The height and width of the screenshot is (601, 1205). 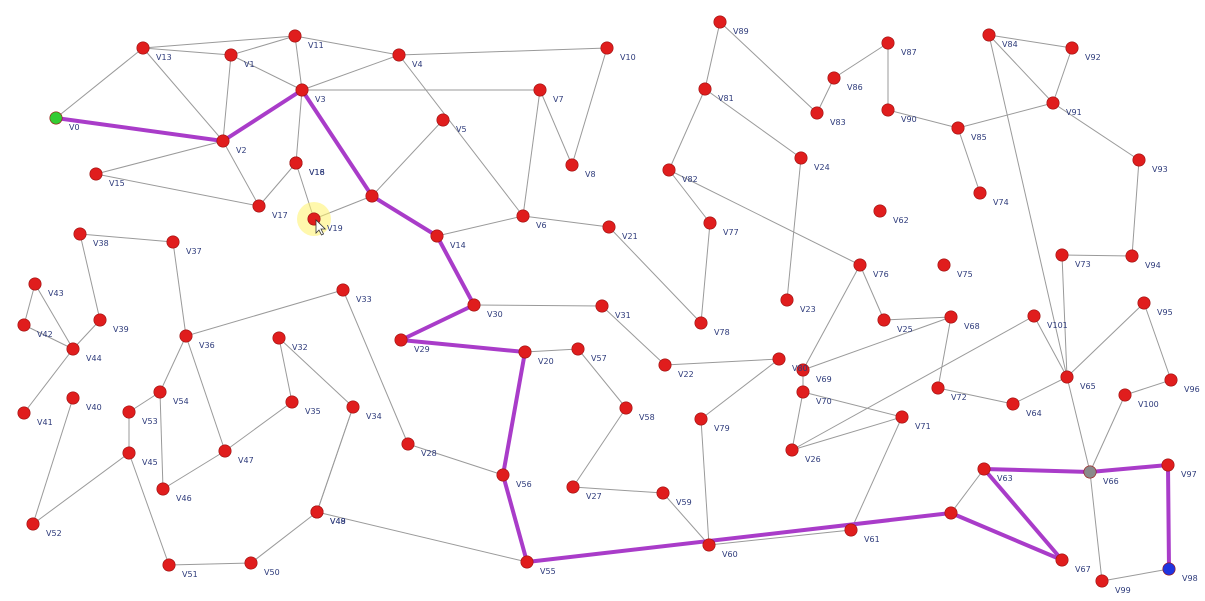 I want to click on vertex-V63, so click(x=984, y=469).